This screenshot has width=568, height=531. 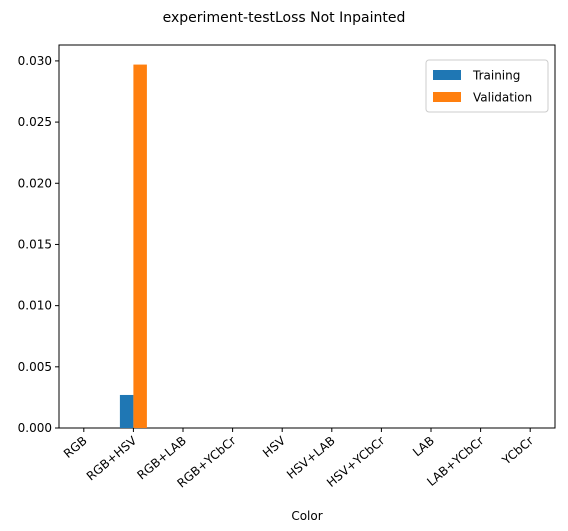 I want to click on legend-swatch-validation, so click(x=447, y=97).